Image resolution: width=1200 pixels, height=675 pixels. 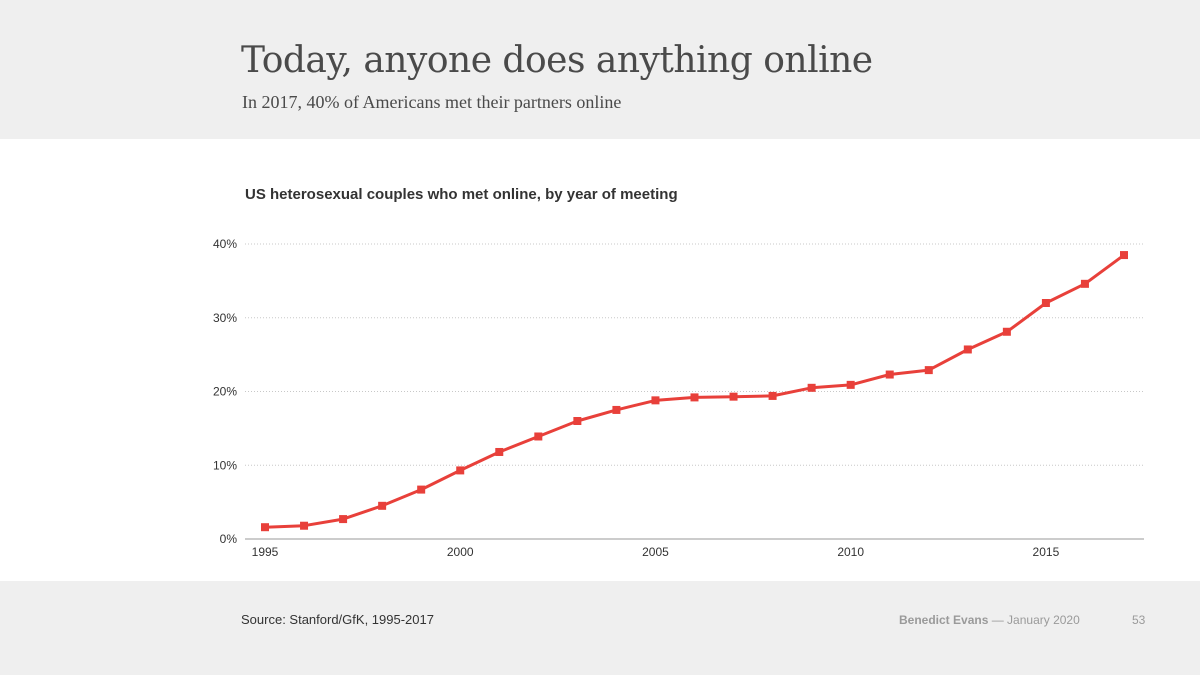 I want to click on author-credit: Benedict Evans — January 2020, so click(x=989, y=620).